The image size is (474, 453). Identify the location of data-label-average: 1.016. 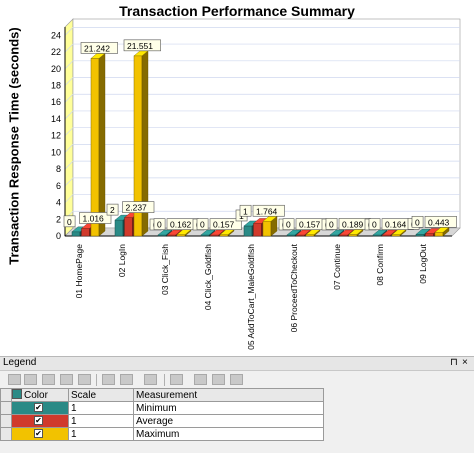
(94, 218).